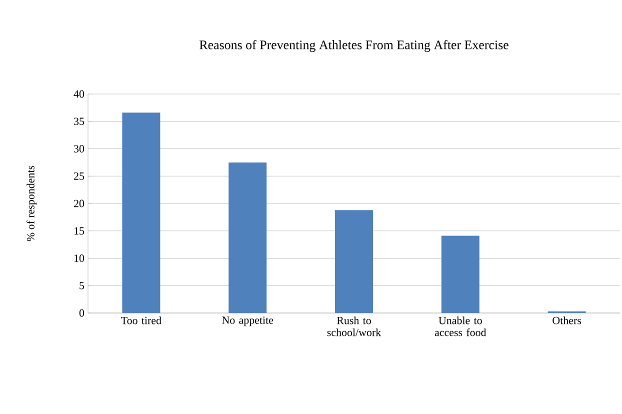 This screenshot has height=414, width=622. What do you see at coordinates (460, 326) in the screenshot?
I see `x-tick-label: Unable to access food` at bounding box center [460, 326].